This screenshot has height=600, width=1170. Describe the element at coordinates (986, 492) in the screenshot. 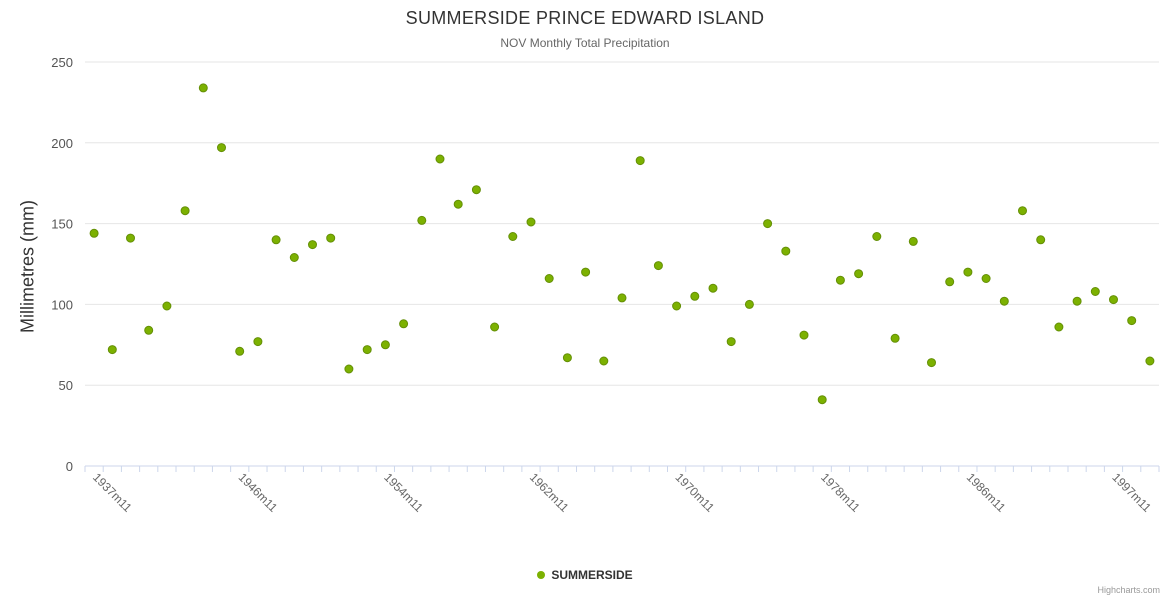

I see `x-axis-tick-label: 1986m11` at that location.